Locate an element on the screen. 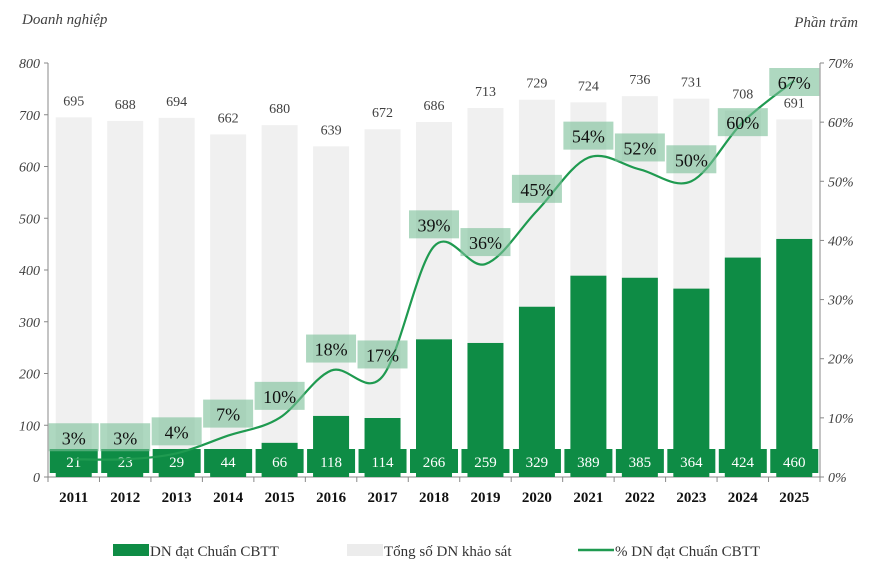 This screenshot has height=585, width=873. left-tick-label: 300 is located at coordinates (29, 323).